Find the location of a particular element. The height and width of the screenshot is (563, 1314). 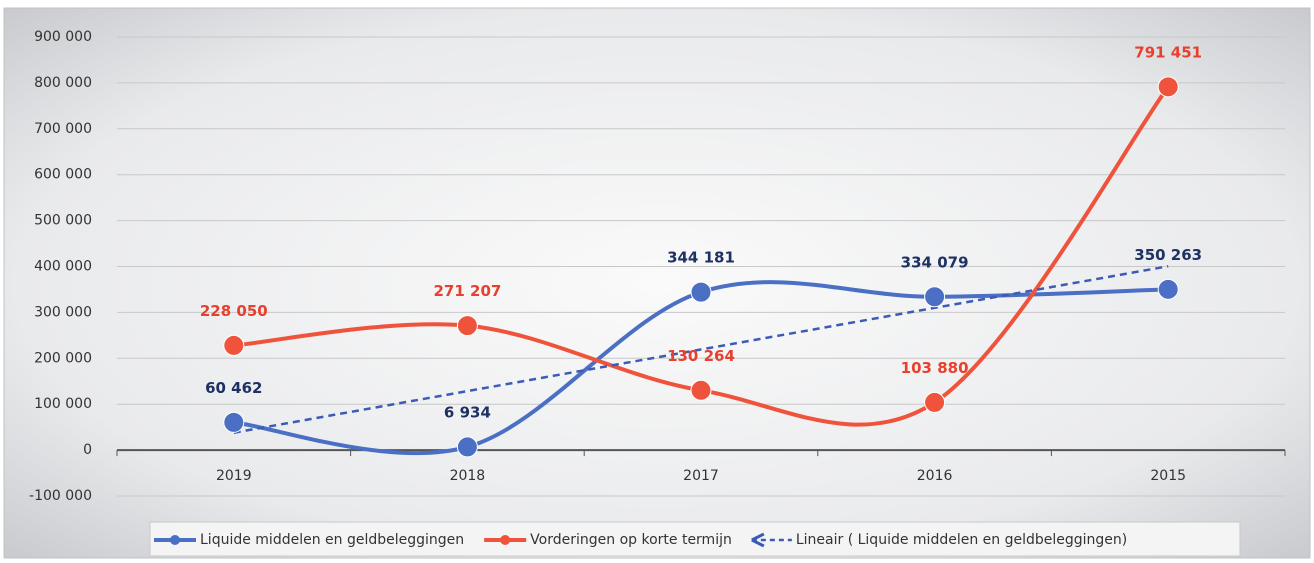

y-tick-label: 700 000 is located at coordinates (63, 129).